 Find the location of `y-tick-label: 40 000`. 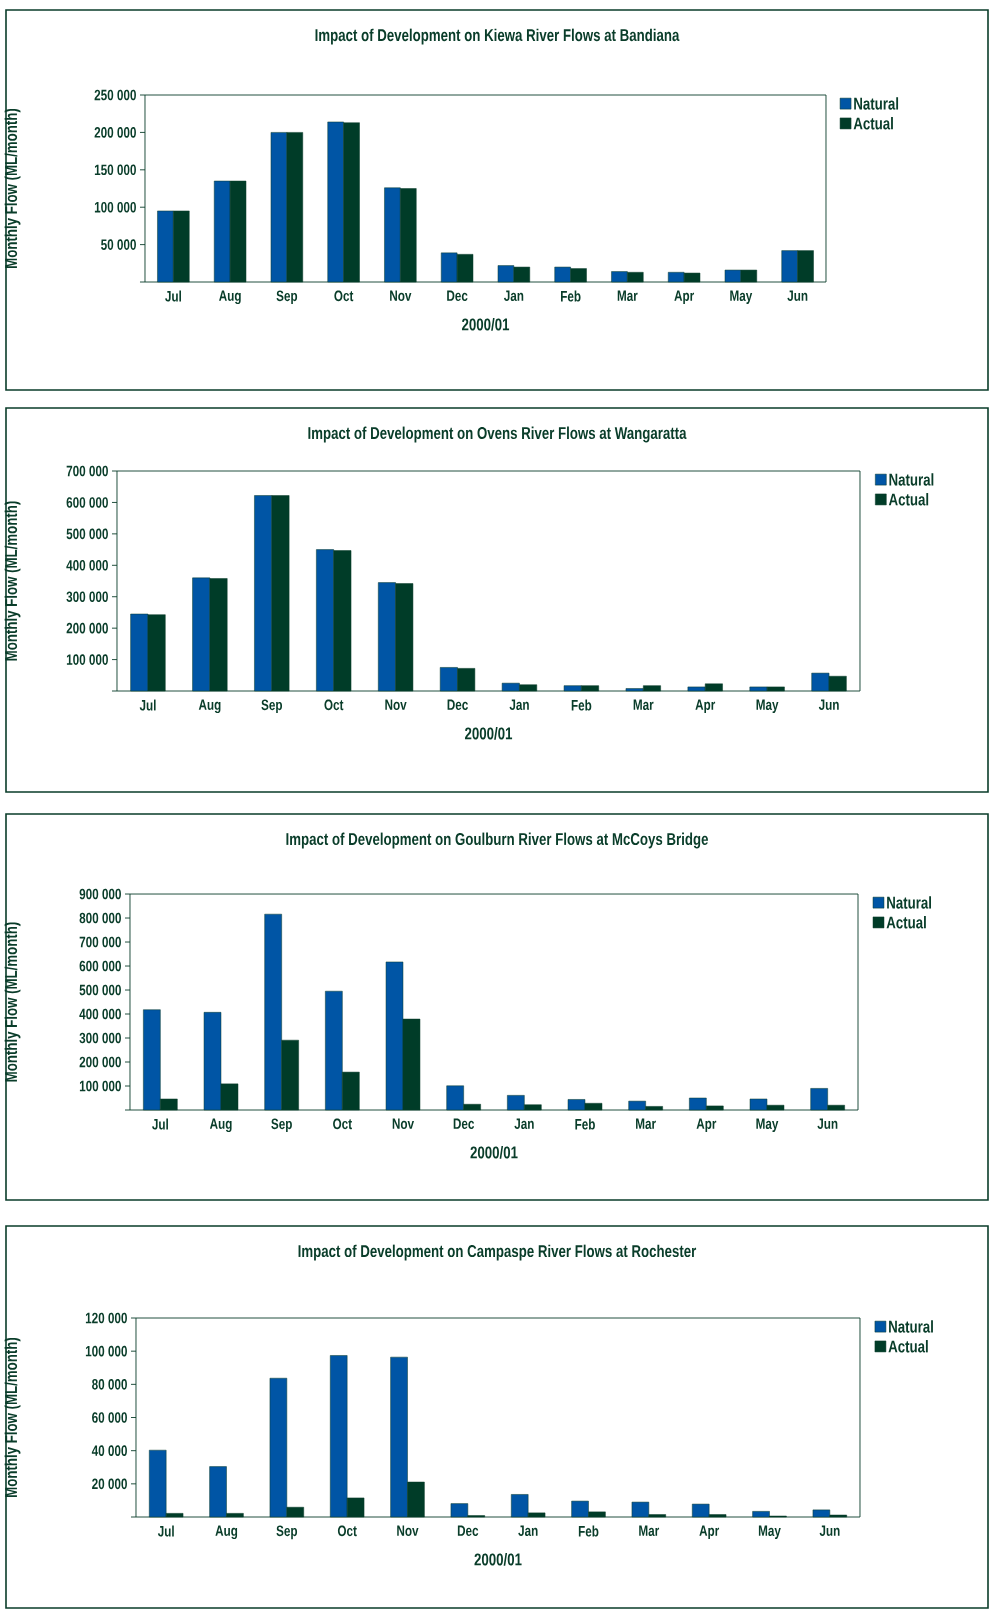

y-tick-label: 40 000 is located at coordinates (109, 1450).